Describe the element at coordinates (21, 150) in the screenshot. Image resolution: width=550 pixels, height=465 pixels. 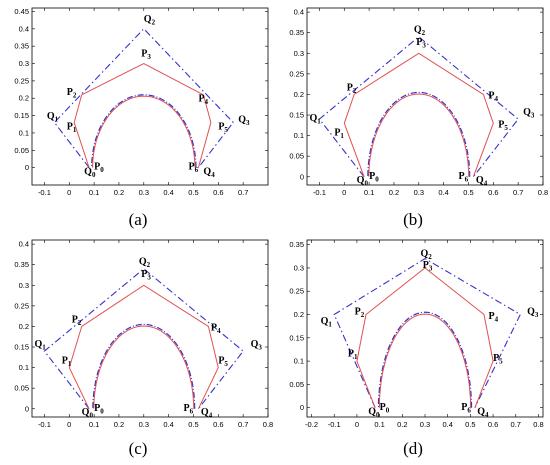
I see `y-tick-label: 0.05` at that location.